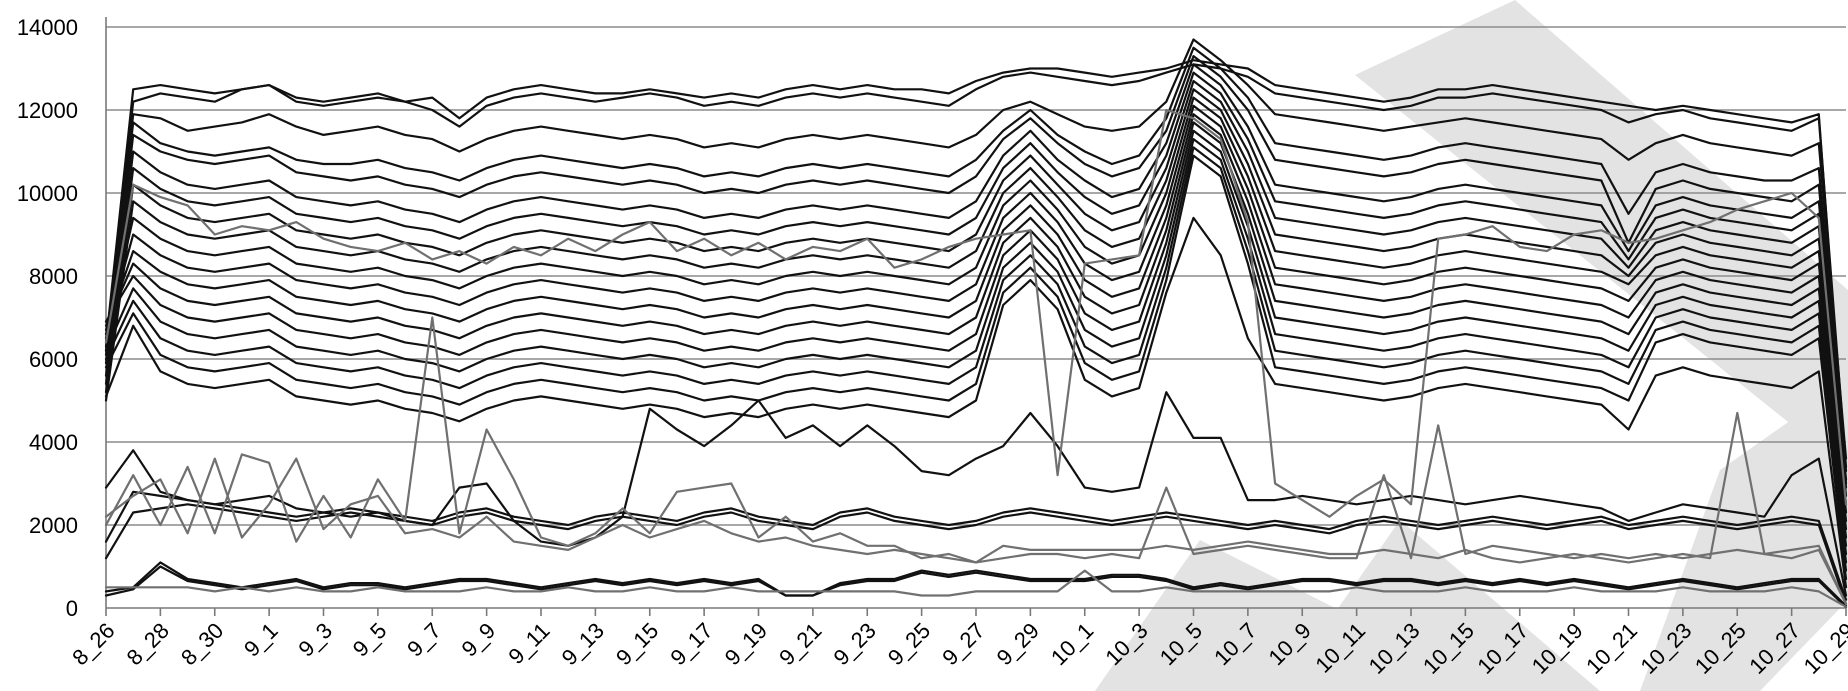 Image resolution: width=1848 pixels, height=691 pixels. I want to click on x-tick-label: 9_5, so click(370, 640).